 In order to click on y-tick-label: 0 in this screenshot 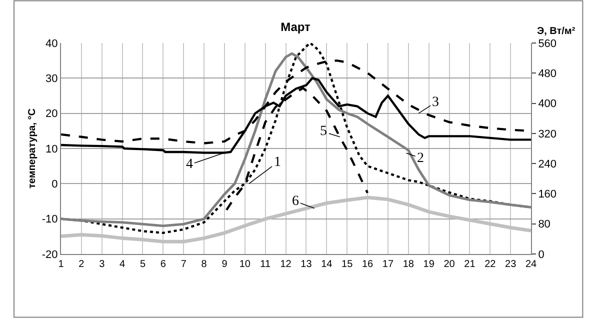, I will do `click(55, 184)`.